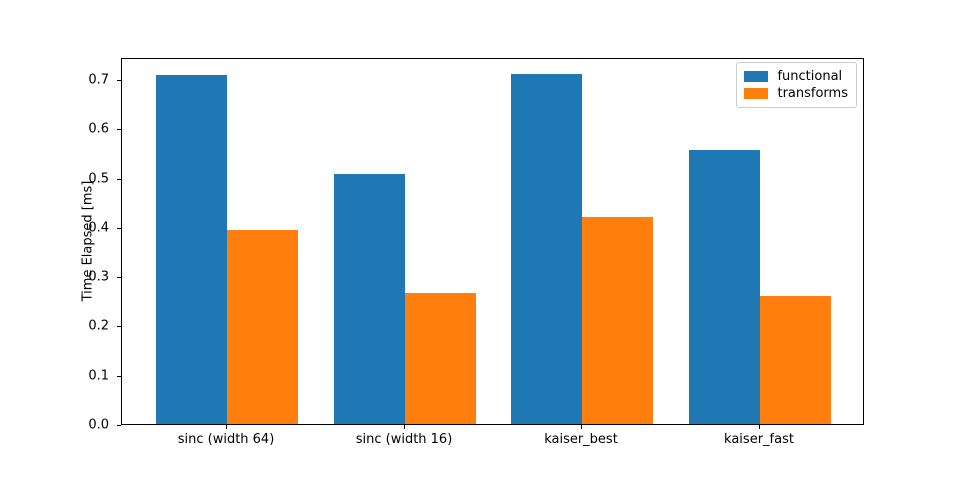 Image resolution: width=960 pixels, height=480 pixels. I want to click on x-tick-label-2: kaiser_best, so click(581, 439).